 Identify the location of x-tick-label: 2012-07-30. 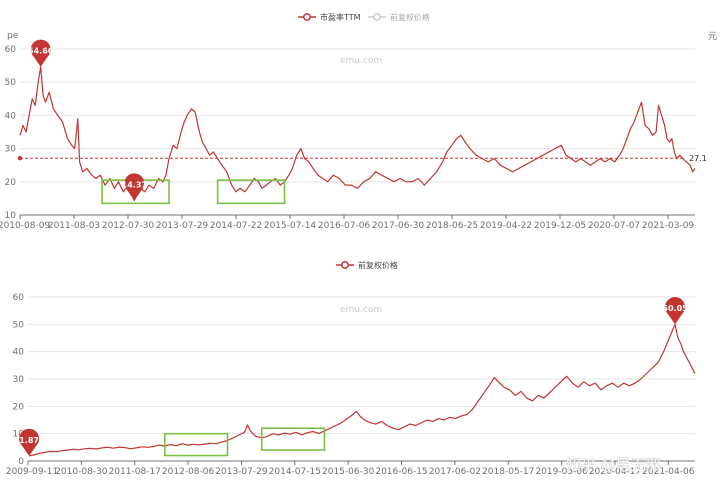
(128, 226).